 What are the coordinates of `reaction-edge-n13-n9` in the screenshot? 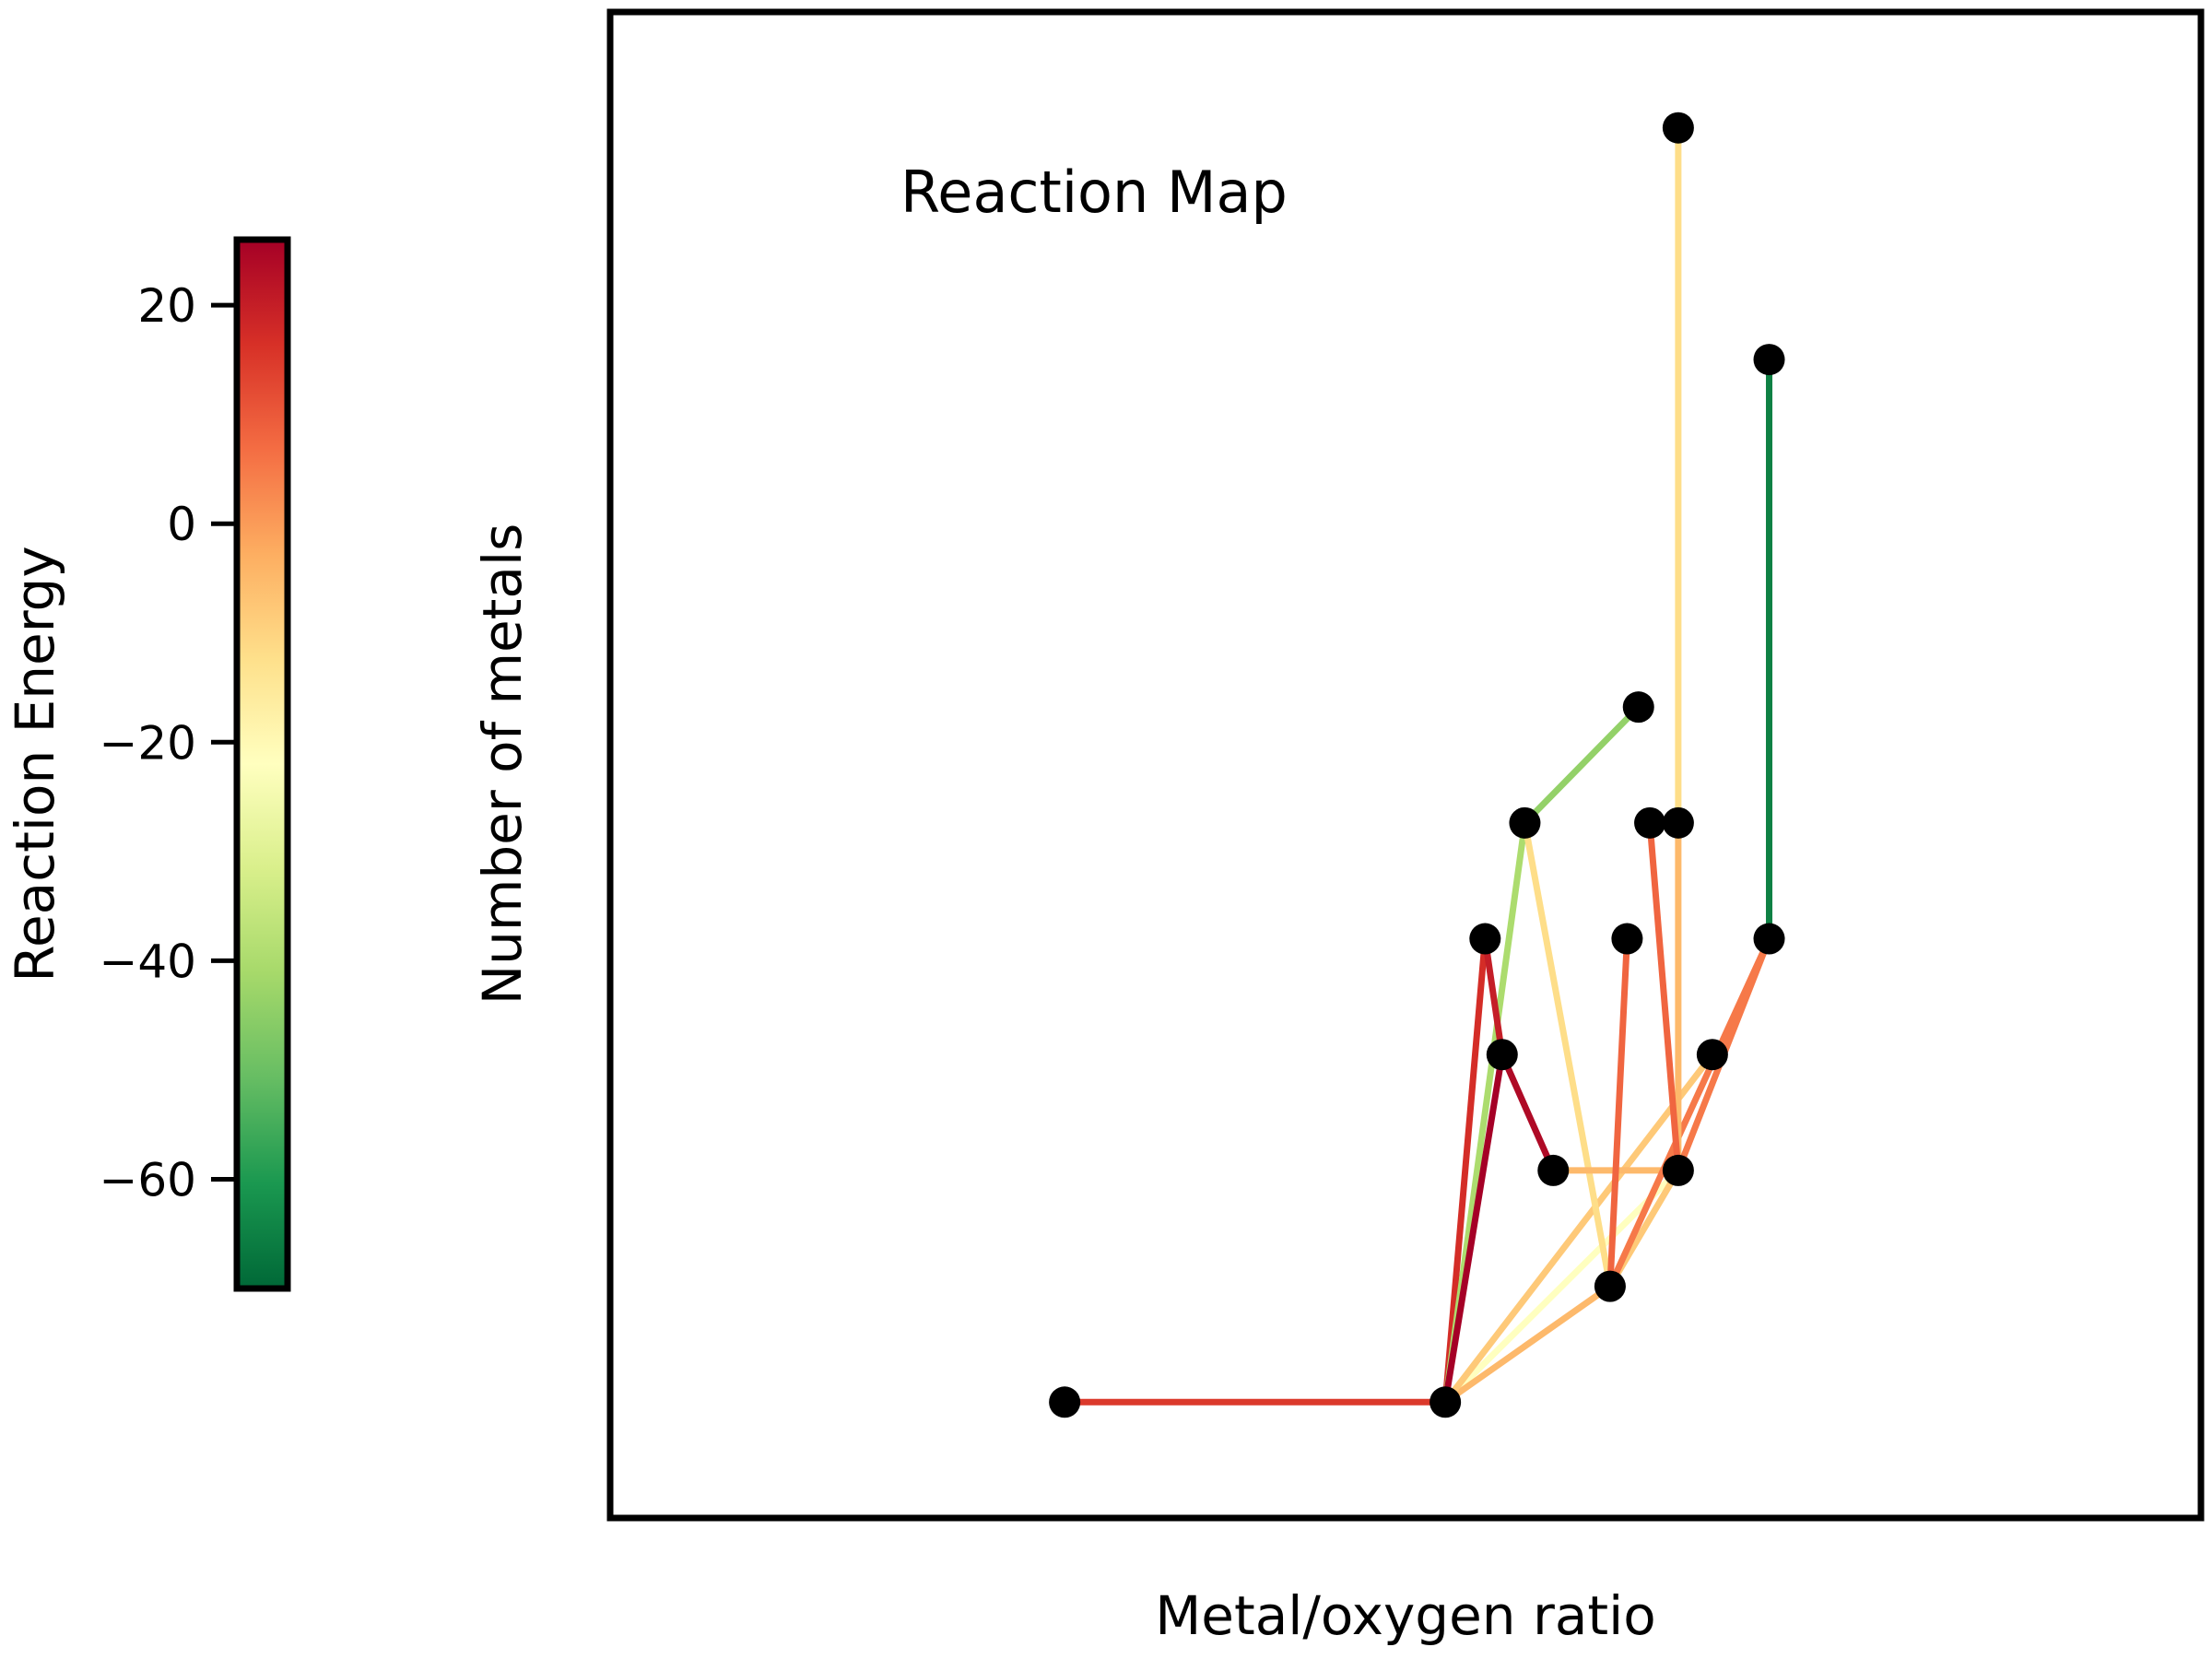 It's located at (1689, 1112).